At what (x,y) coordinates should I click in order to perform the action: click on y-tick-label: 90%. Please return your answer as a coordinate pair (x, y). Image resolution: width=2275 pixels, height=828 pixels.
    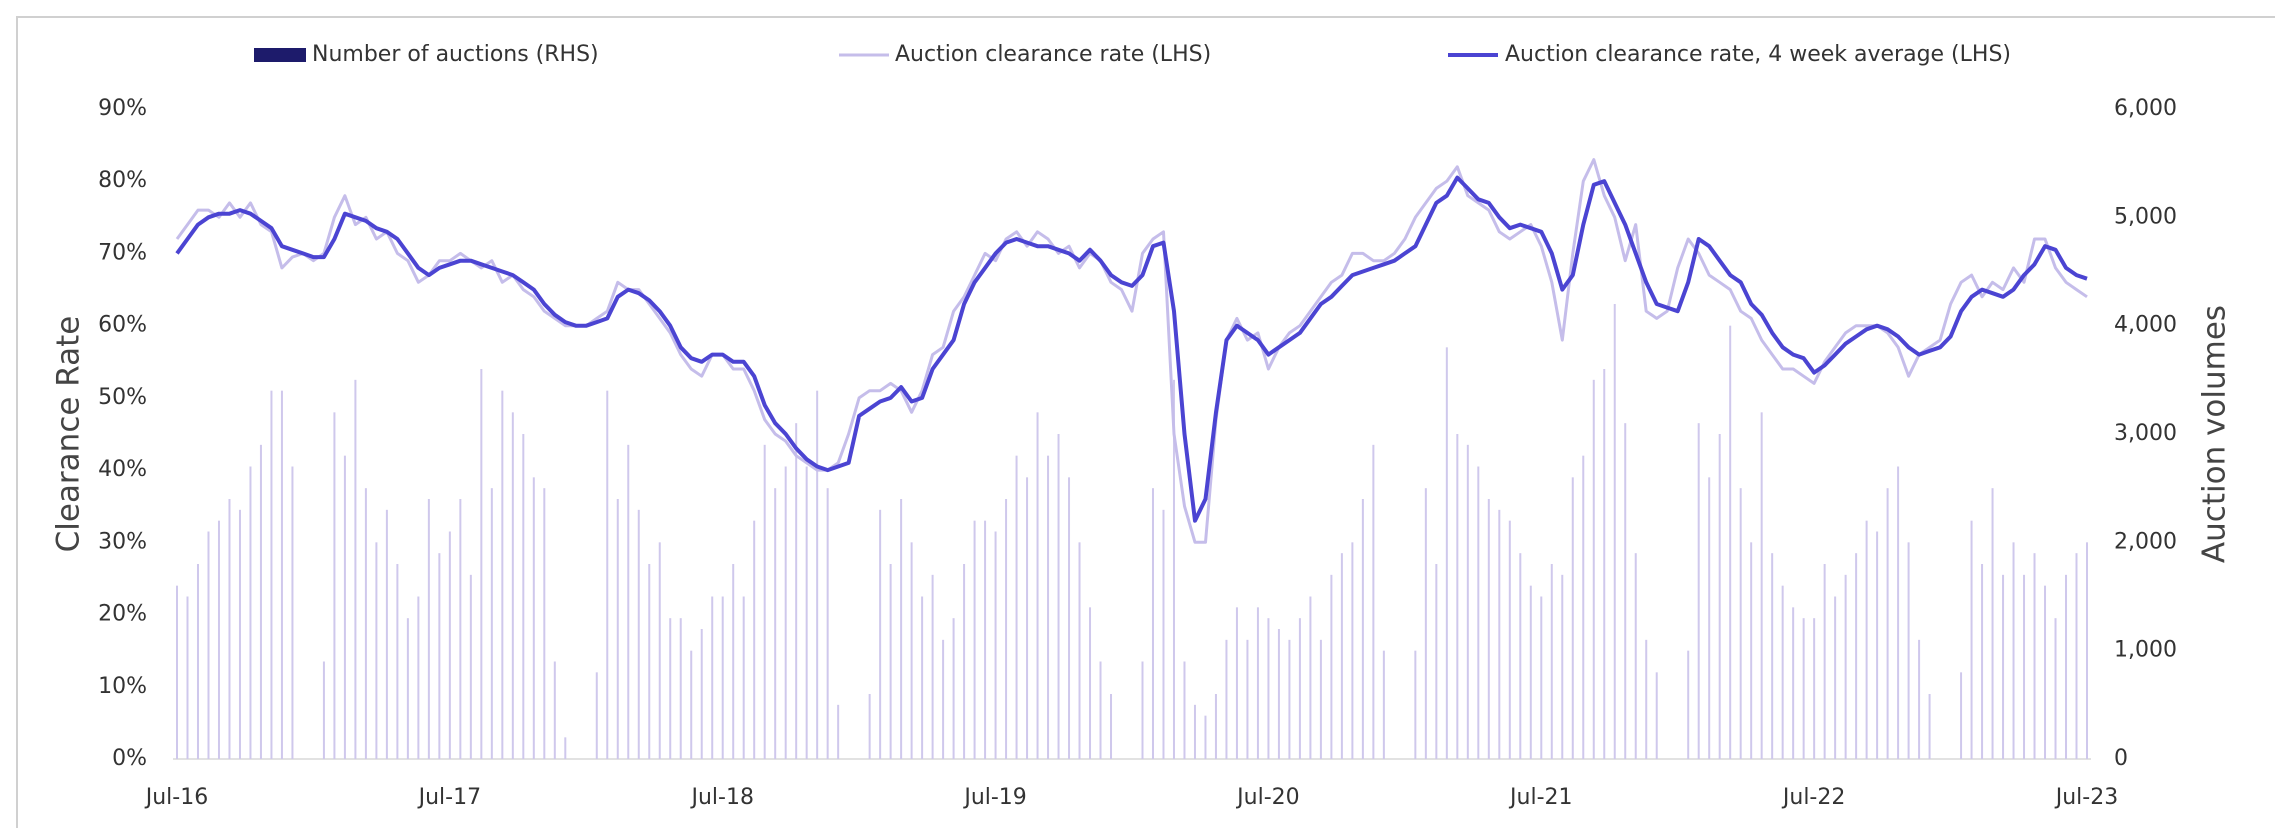
    Looking at the image, I should click on (122, 108).